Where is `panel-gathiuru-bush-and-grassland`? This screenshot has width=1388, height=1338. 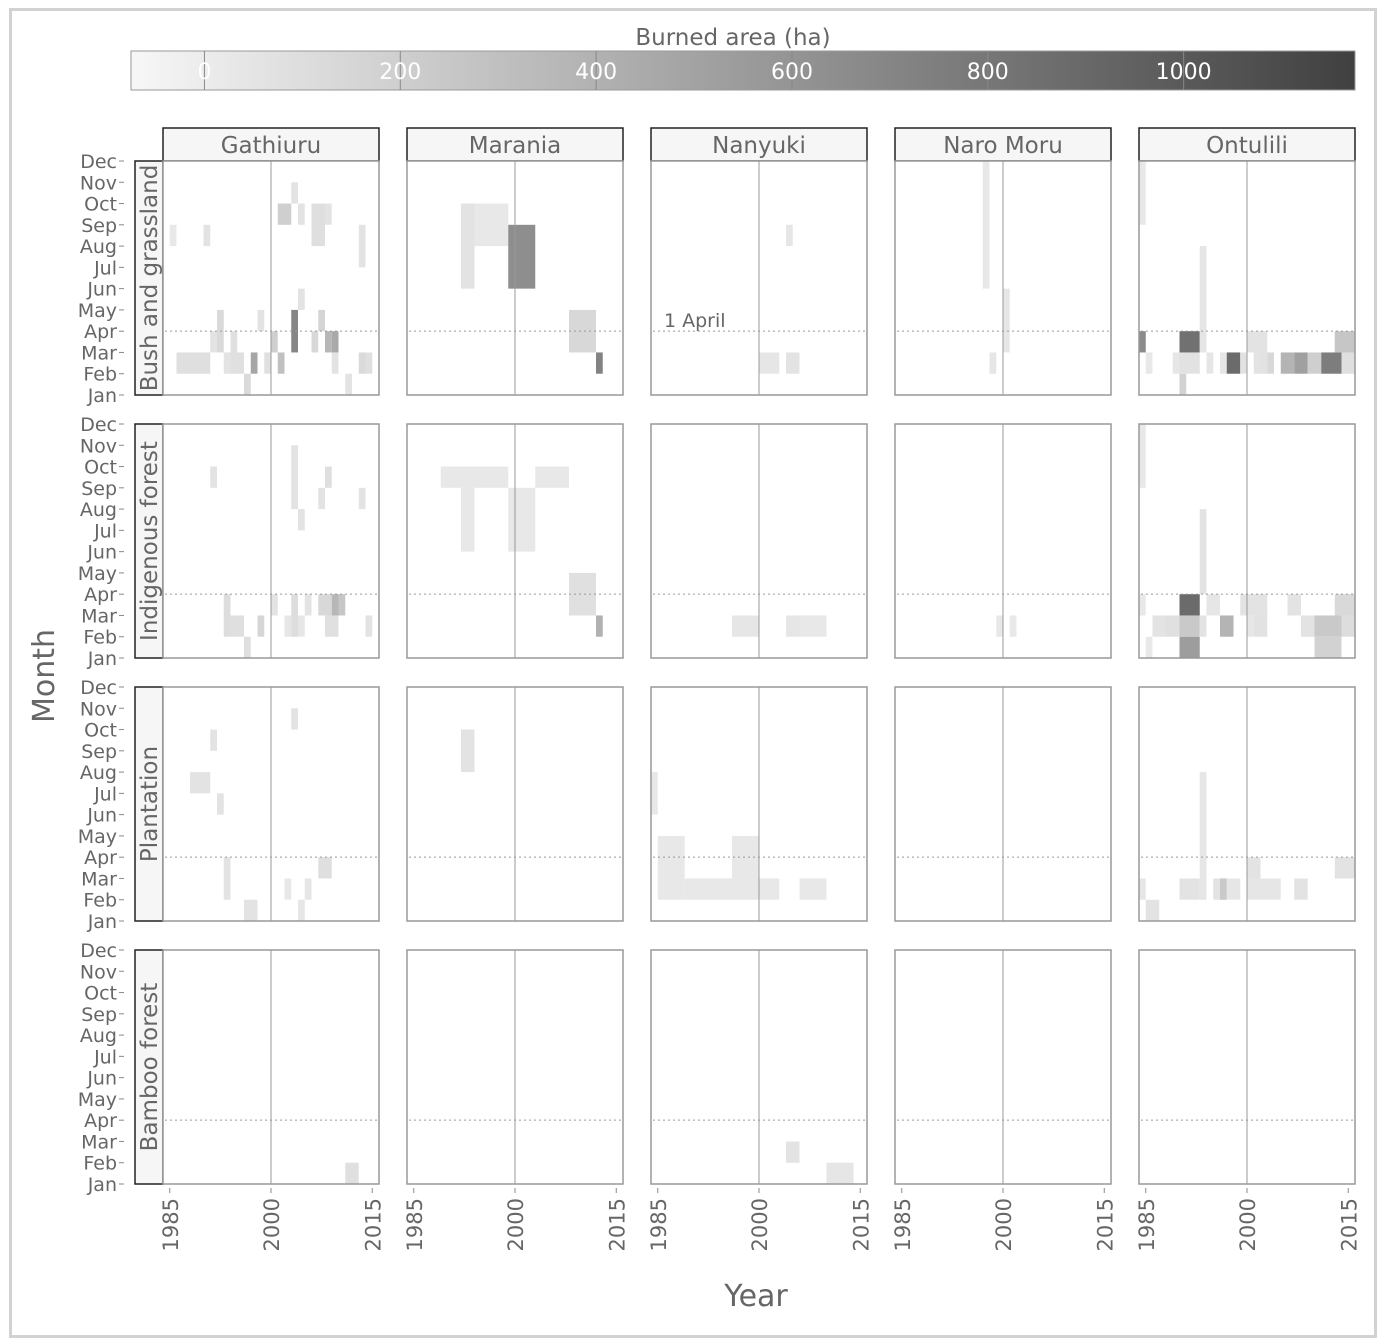
panel-gathiuru-bush-and-grassland is located at coordinates (271, 278).